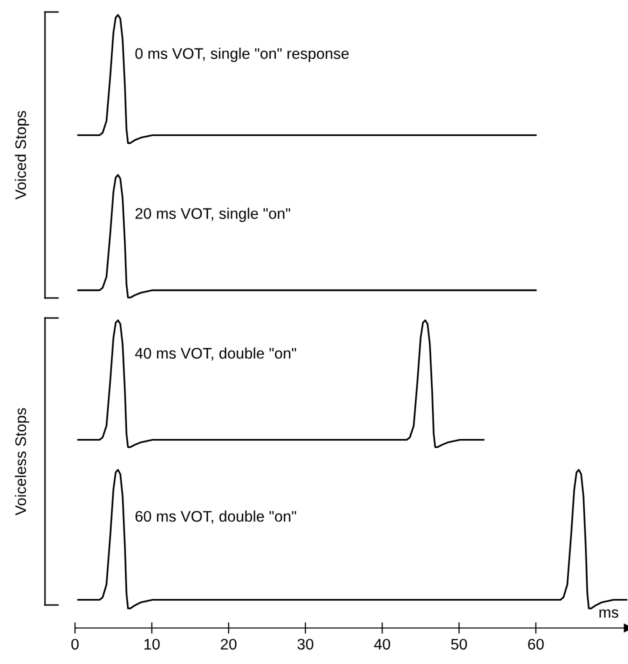 The width and height of the screenshot is (628, 664). I want to click on x-tick-label: 30, so click(306, 644).